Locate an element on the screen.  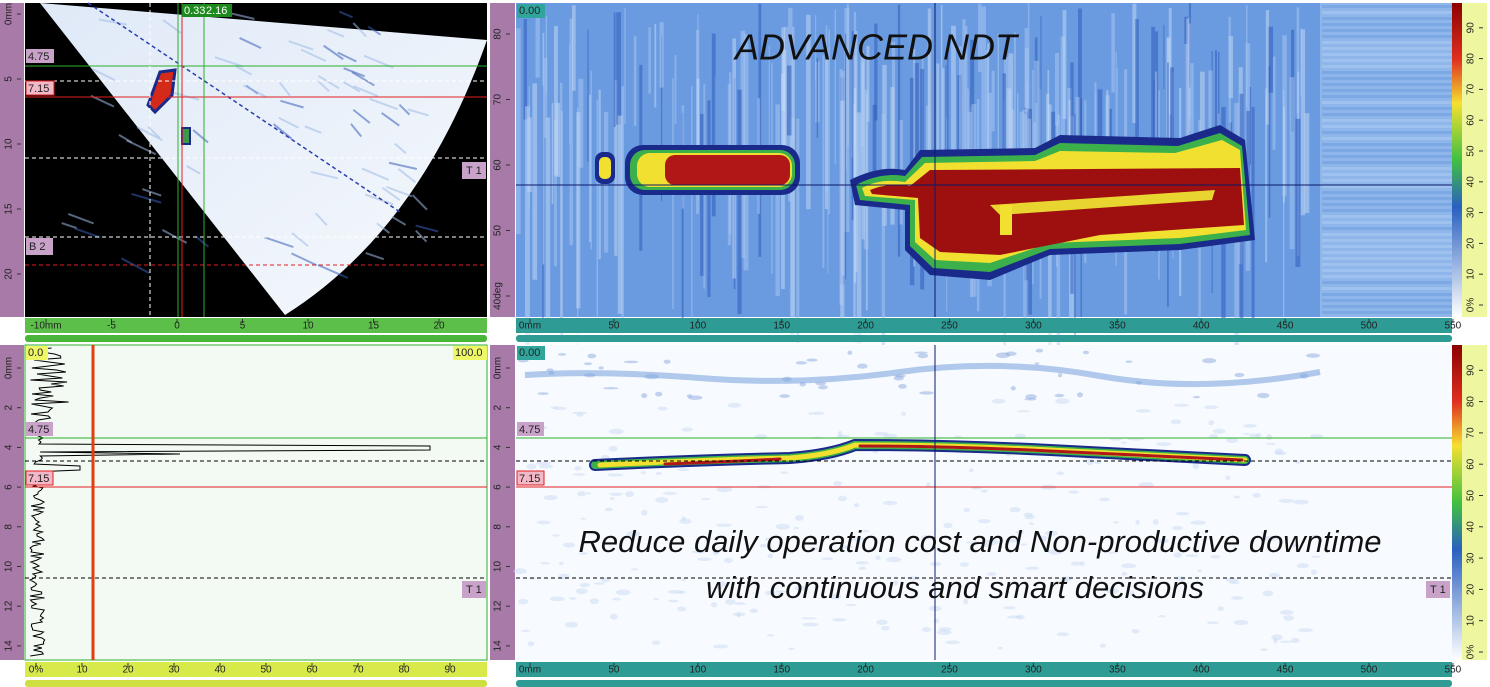
ruler-label: 200 is located at coordinates (865, 326).